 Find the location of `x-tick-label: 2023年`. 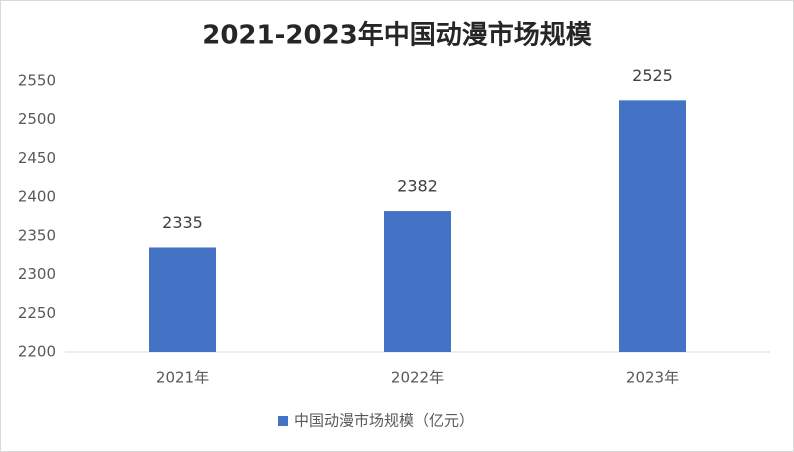

x-tick-label: 2023年 is located at coordinates (652, 378).